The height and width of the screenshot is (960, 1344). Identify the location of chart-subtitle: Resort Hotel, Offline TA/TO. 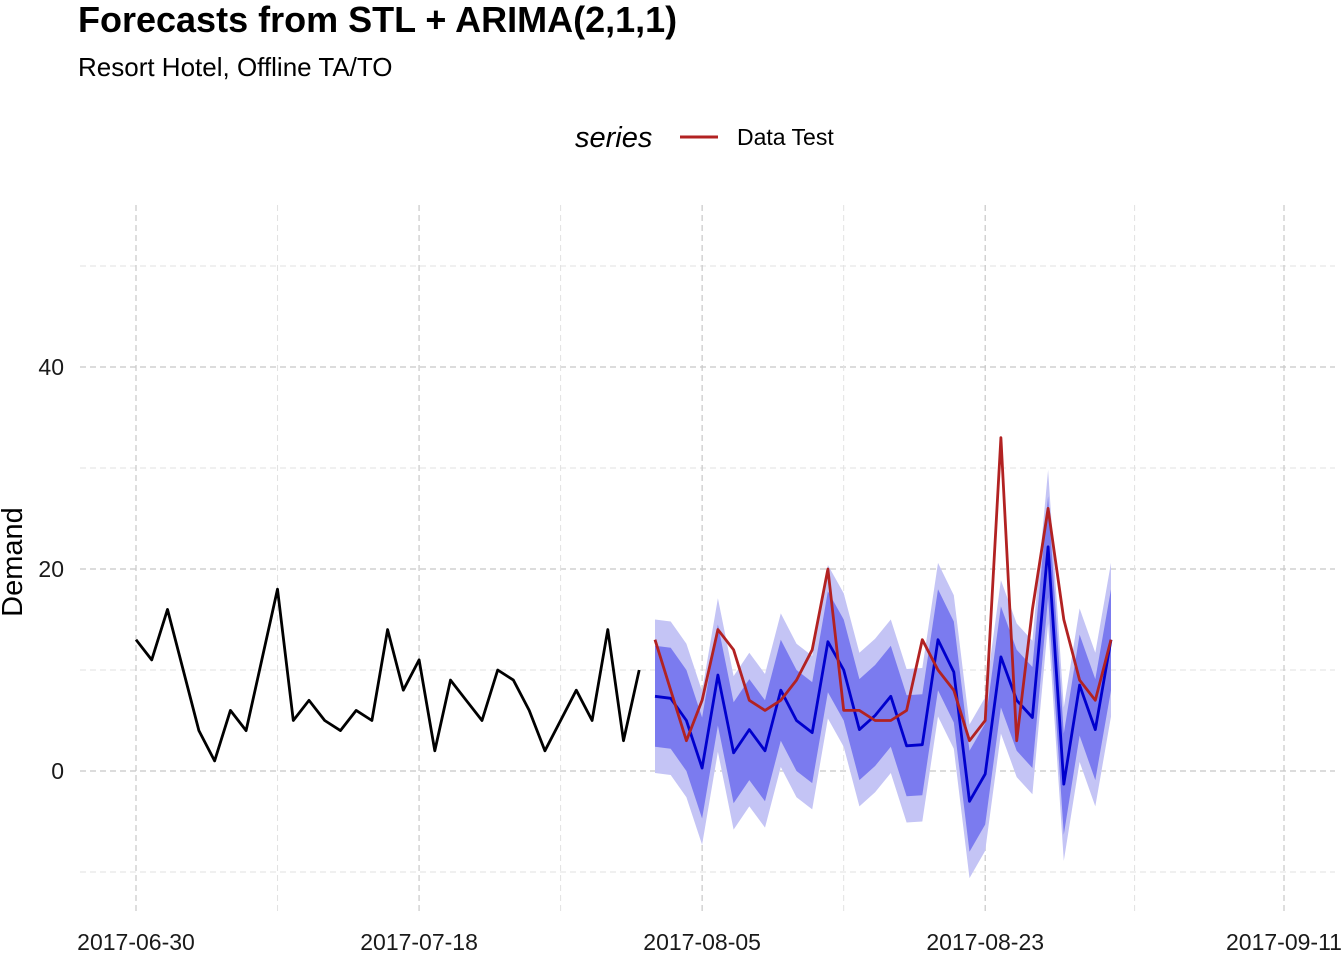
(235, 67).